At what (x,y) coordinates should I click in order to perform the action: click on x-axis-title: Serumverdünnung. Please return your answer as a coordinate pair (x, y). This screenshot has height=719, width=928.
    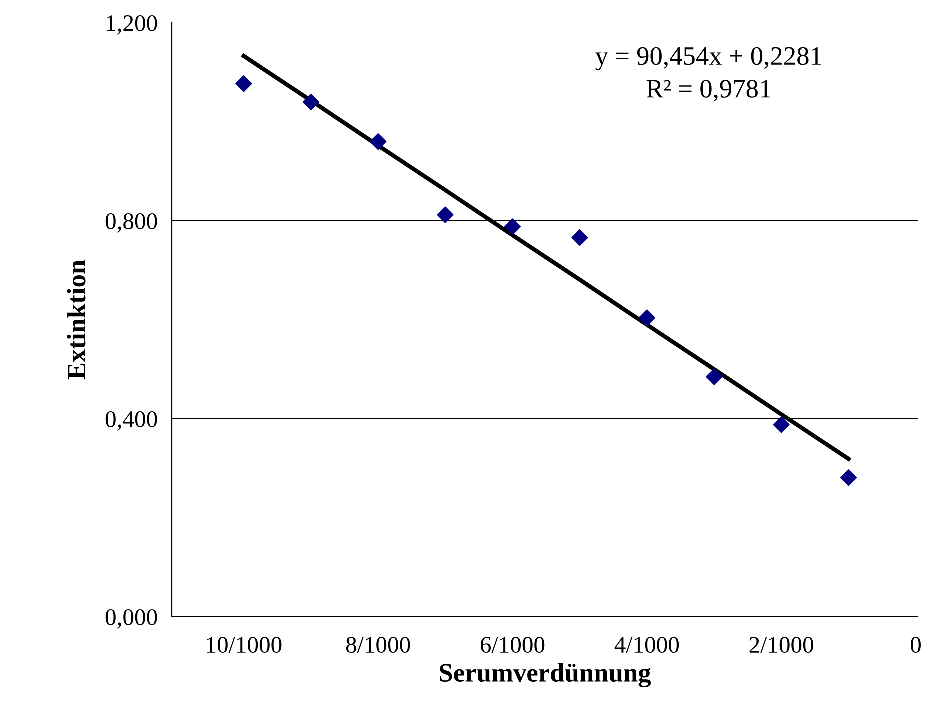
    Looking at the image, I should click on (546, 675).